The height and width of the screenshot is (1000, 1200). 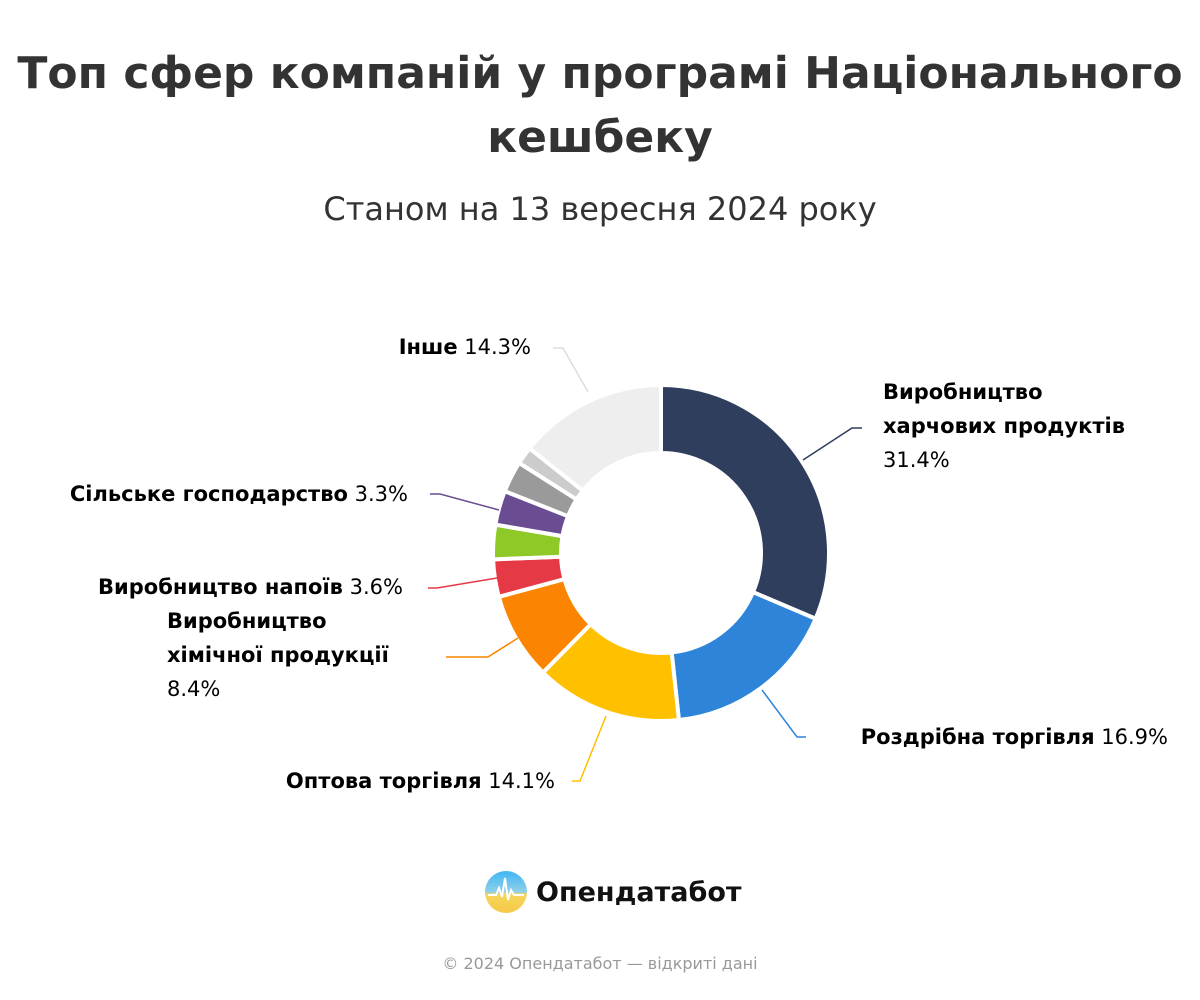 What do you see at coordinates (600, 963) in the screenshot?
I see `footer-copyright: © 2024 Опендатабот — відкриті дані` at bounding box center [600, 963].